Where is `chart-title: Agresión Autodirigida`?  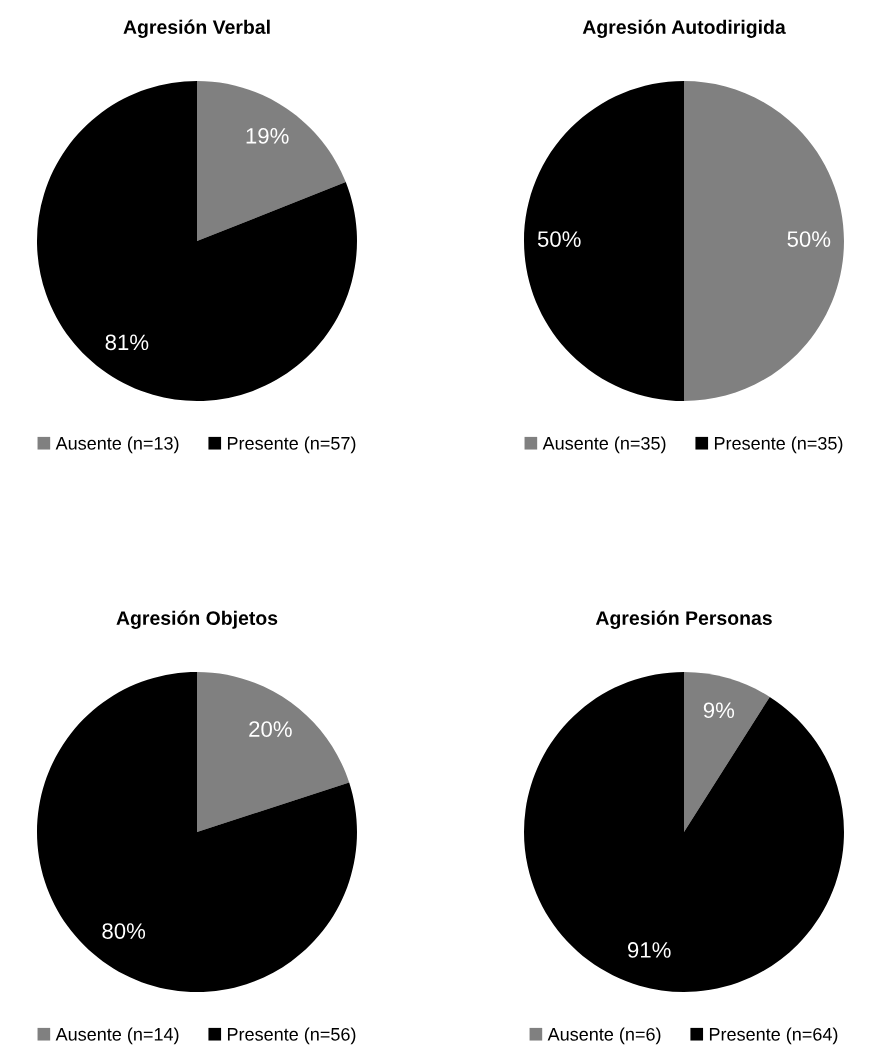 chart-title: Agresión Autodirigida is located at coordinates (684, 28).